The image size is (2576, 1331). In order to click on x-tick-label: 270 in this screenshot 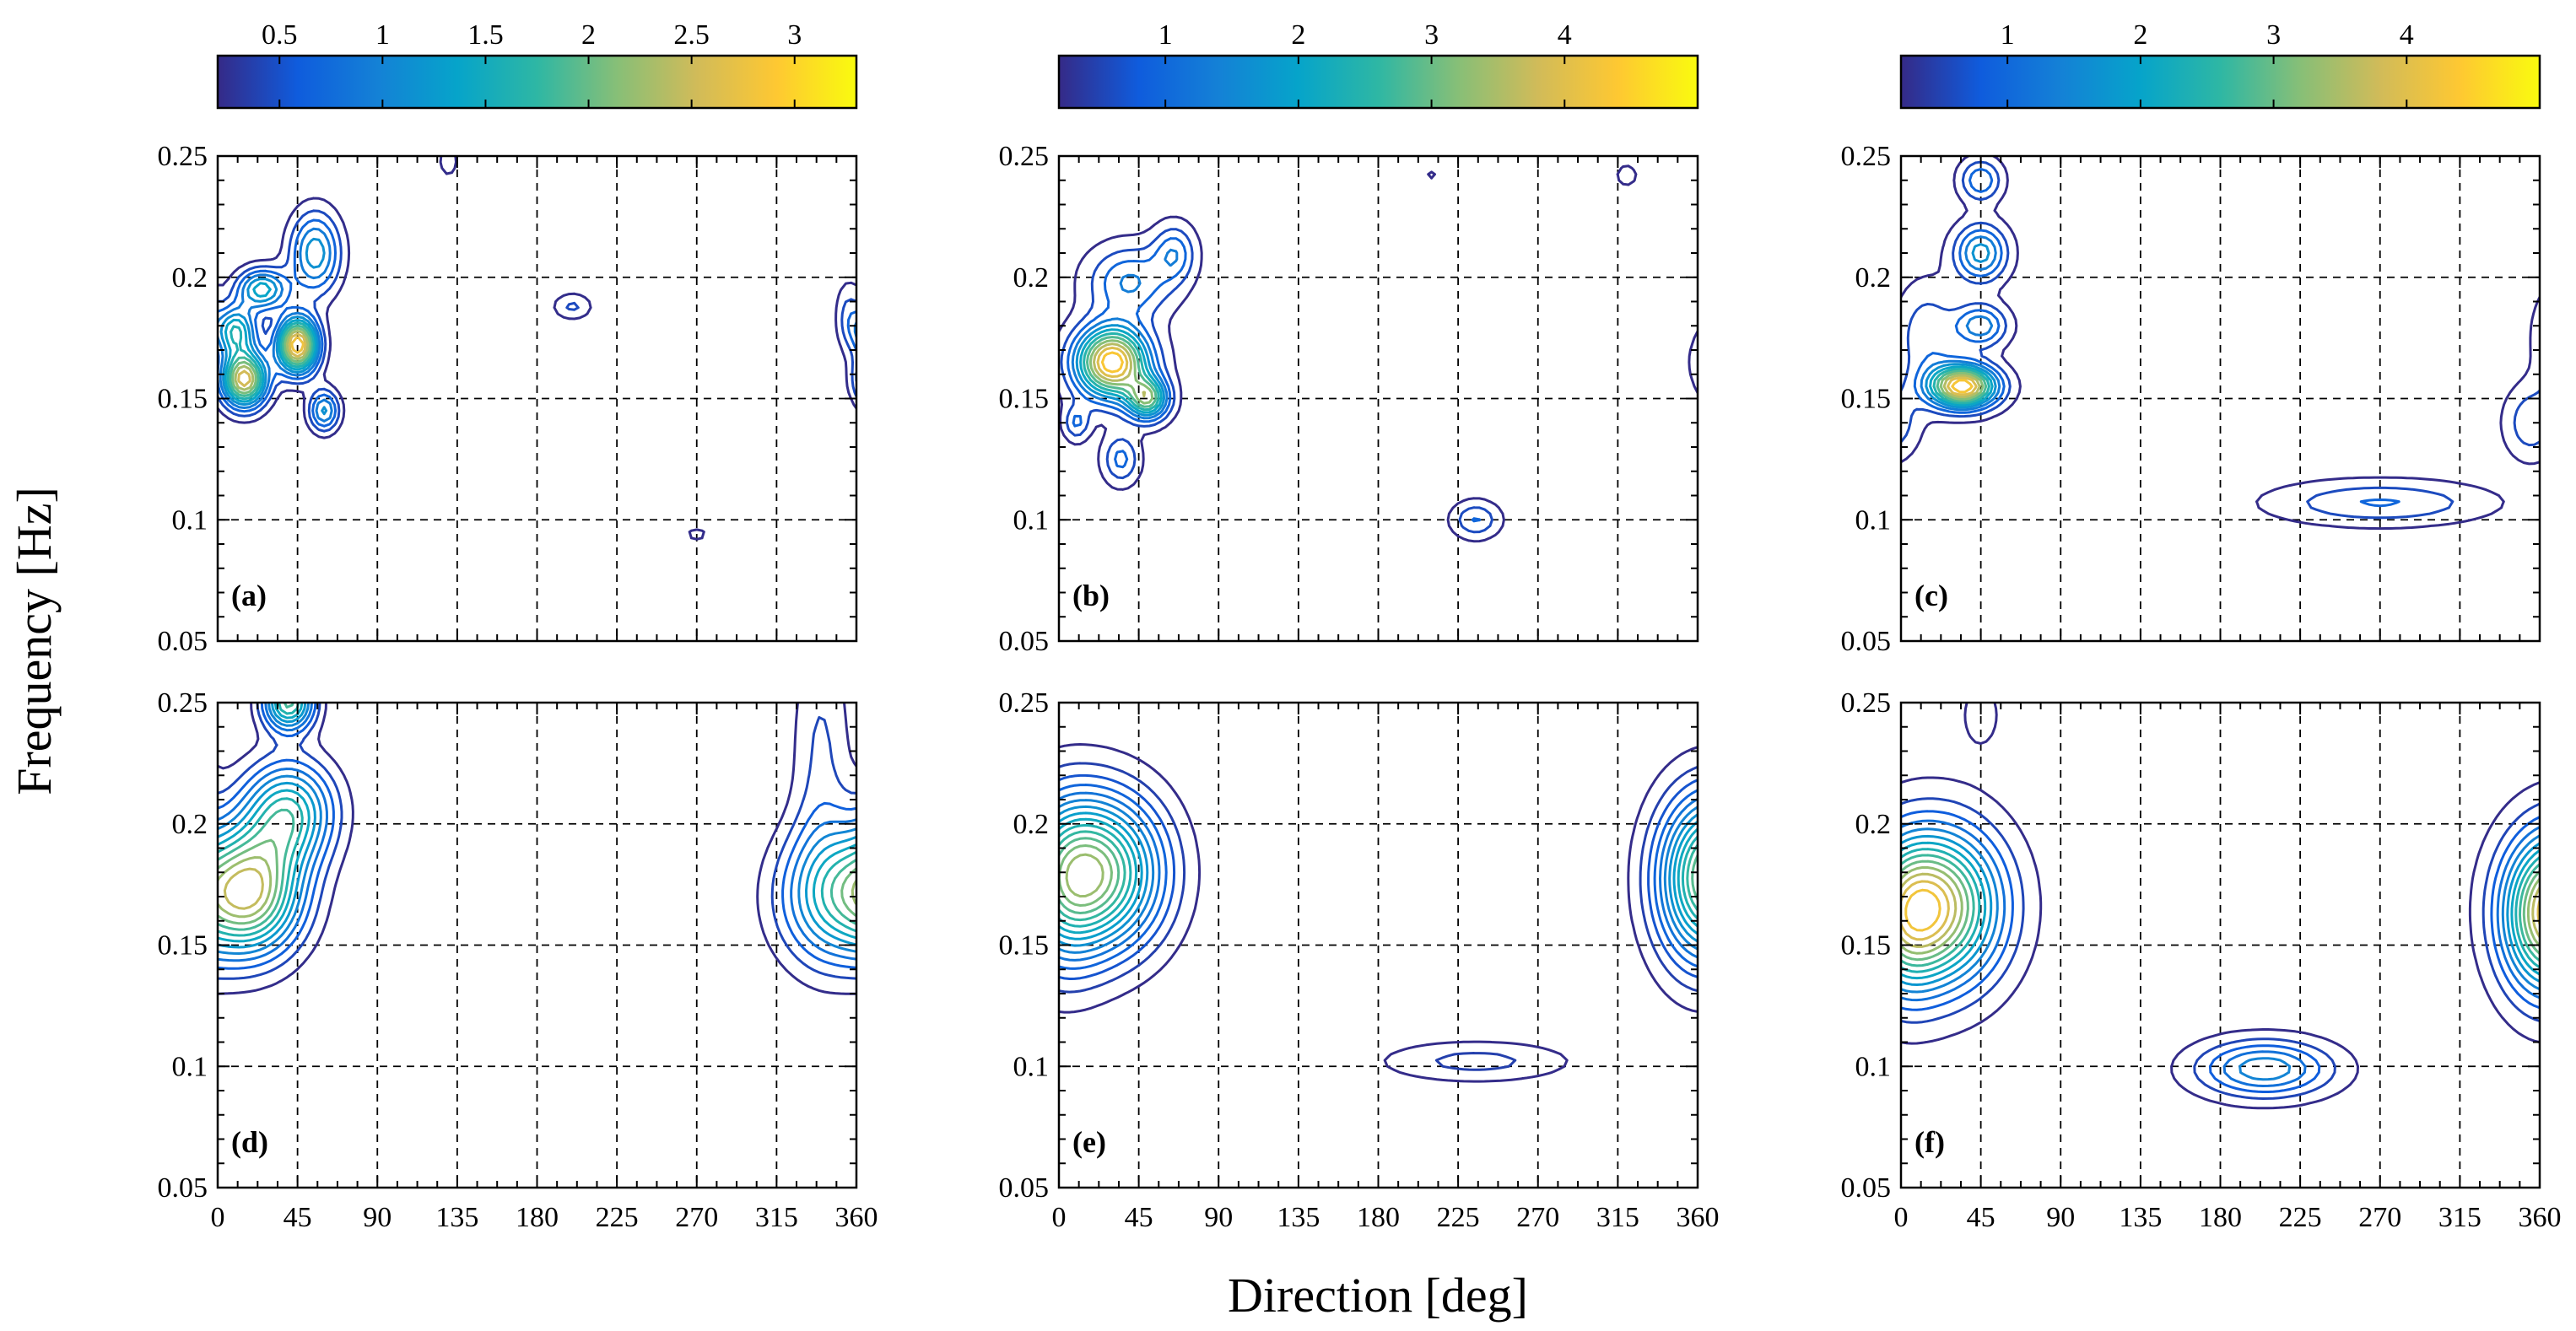, I will do `click(2379, 1217)`.